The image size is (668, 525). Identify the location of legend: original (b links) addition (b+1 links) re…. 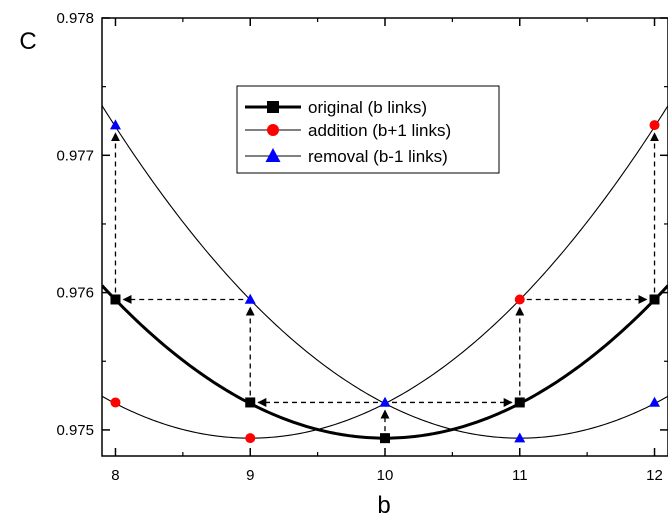
(368, 129).